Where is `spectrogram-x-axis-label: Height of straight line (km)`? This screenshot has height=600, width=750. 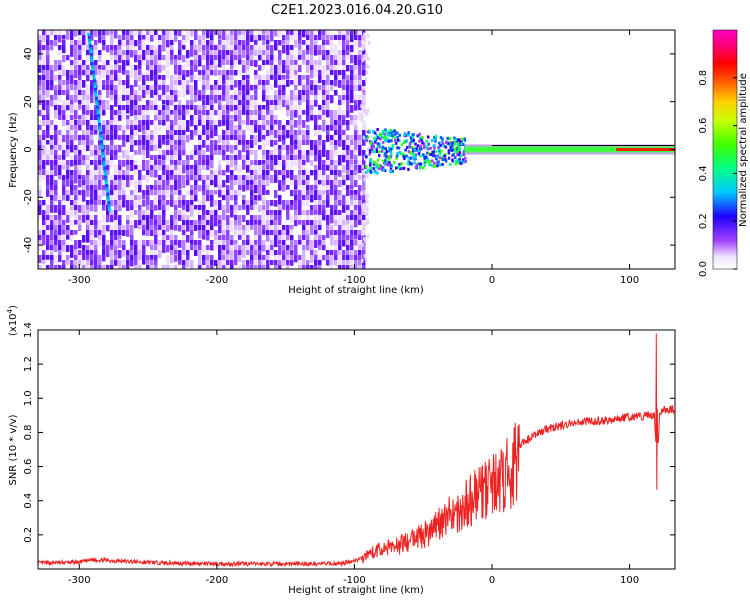
spectrogram-x-axis-label: Height of straight line (km) is located at coordinates (356, 290).